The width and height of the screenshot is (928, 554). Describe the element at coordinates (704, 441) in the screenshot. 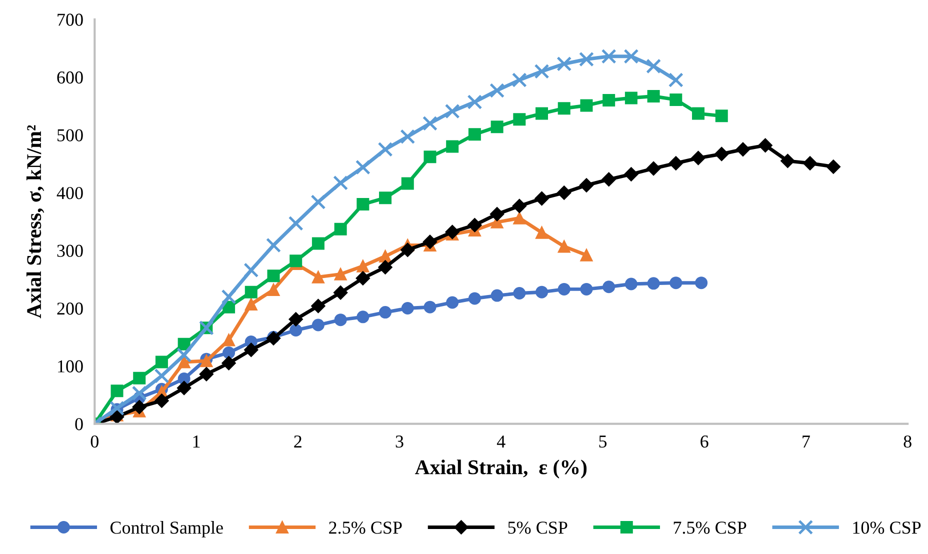

I see `x-tick-label: 6` at that location.